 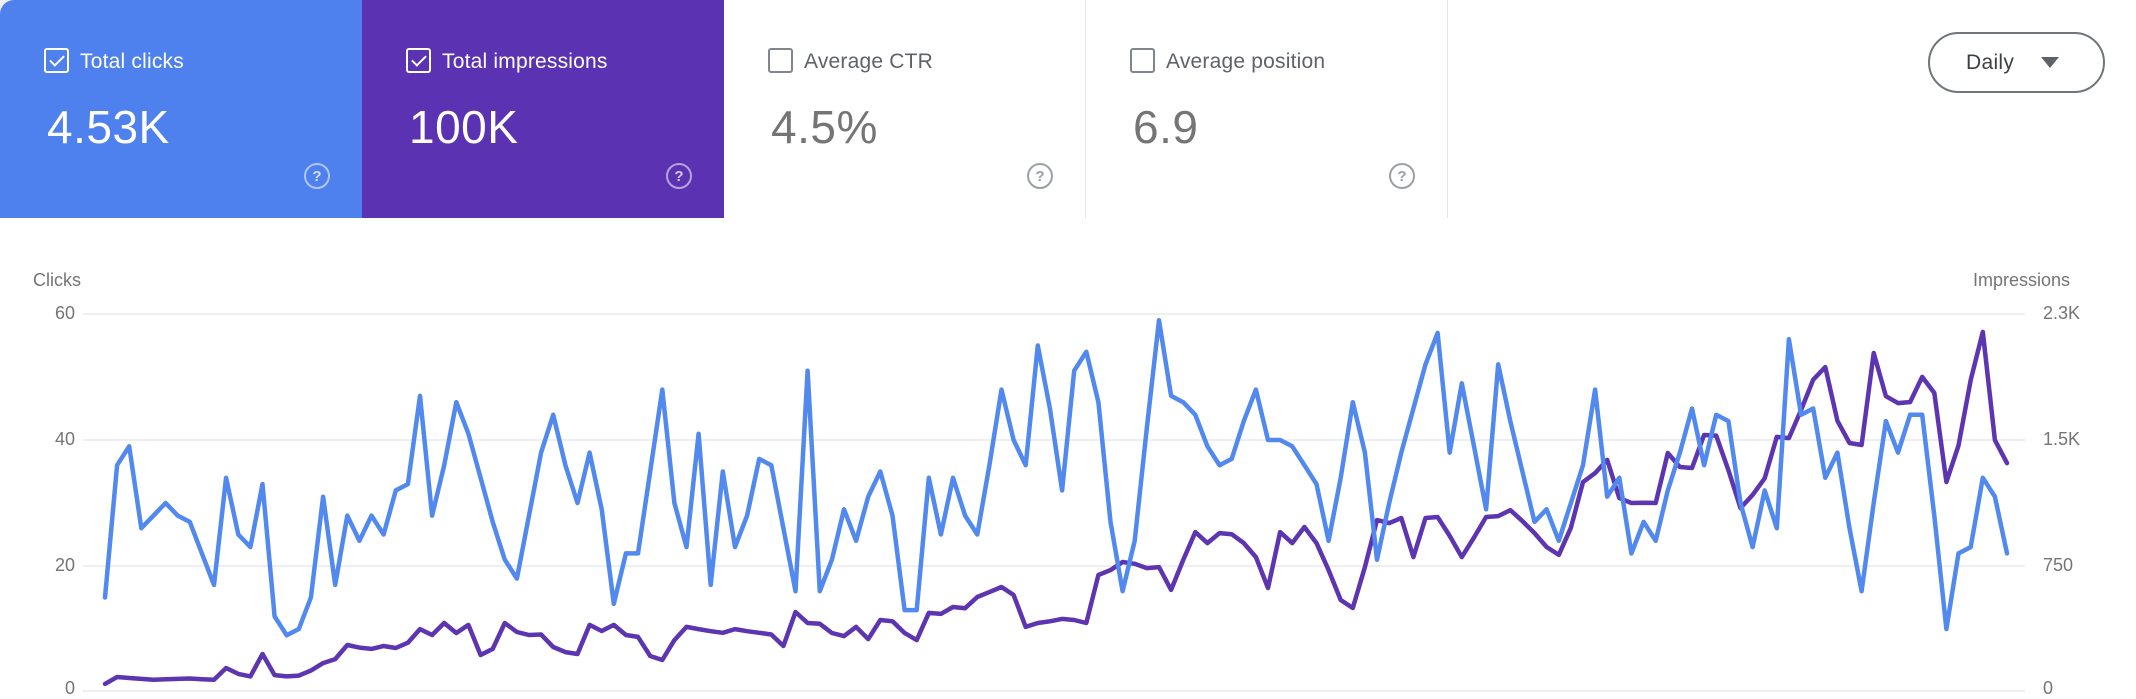 What do you see at coordinates (2048, 688) in the screenshot?
I see `right-axis-tick: 0` at bounding box center [2048, 688].